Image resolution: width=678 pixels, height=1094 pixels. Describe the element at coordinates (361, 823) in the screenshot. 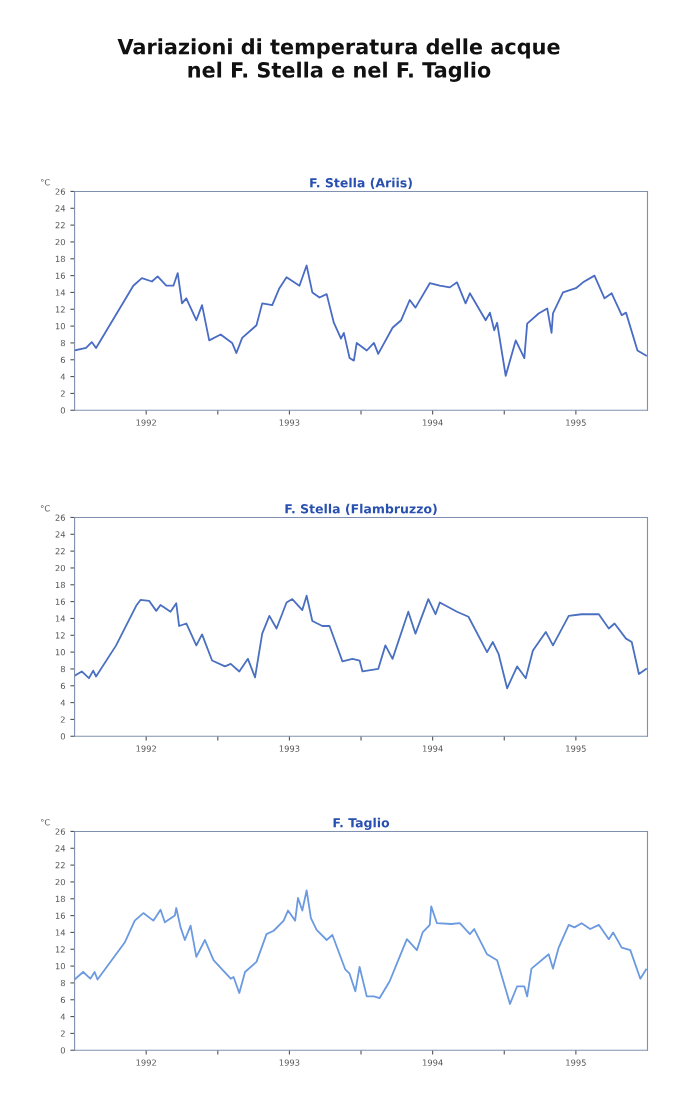

I see `chart-subtitle: F. Taglio` at that location.